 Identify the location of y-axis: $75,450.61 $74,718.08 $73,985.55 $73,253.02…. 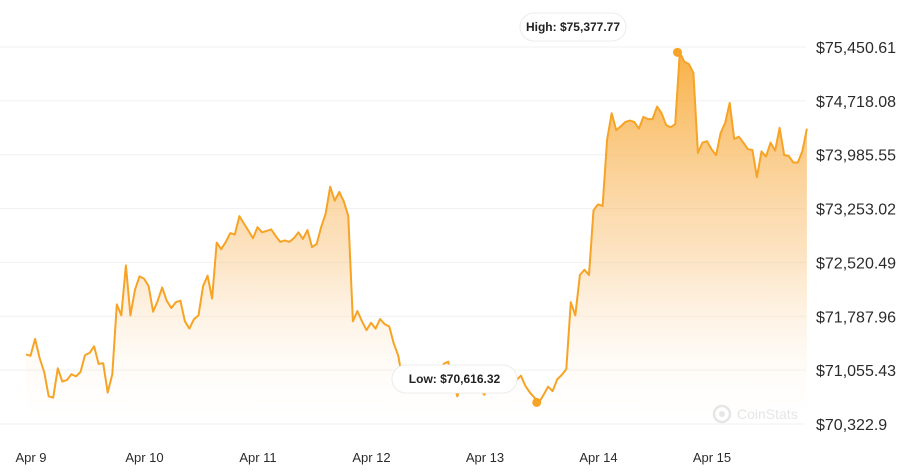
(856, 237).